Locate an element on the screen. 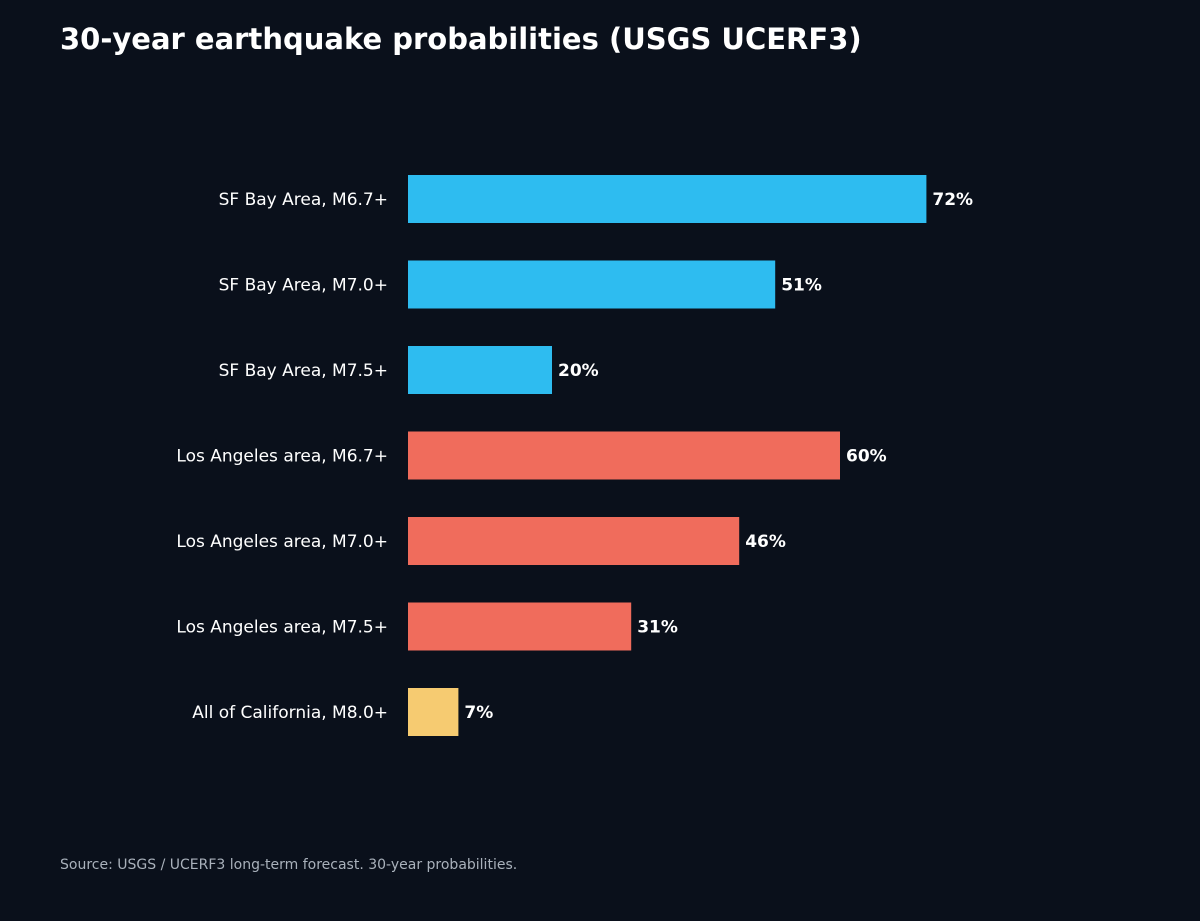  value-label-5: 46% is located at coordinates (765, 542).